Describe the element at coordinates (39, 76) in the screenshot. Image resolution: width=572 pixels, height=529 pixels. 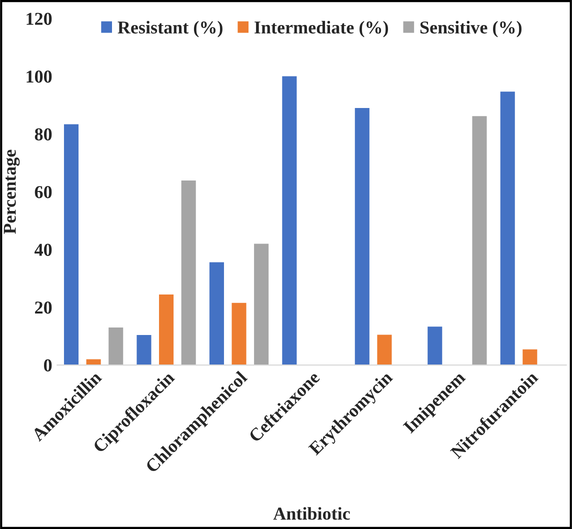
I see `y-tick-label: 100` at that location.